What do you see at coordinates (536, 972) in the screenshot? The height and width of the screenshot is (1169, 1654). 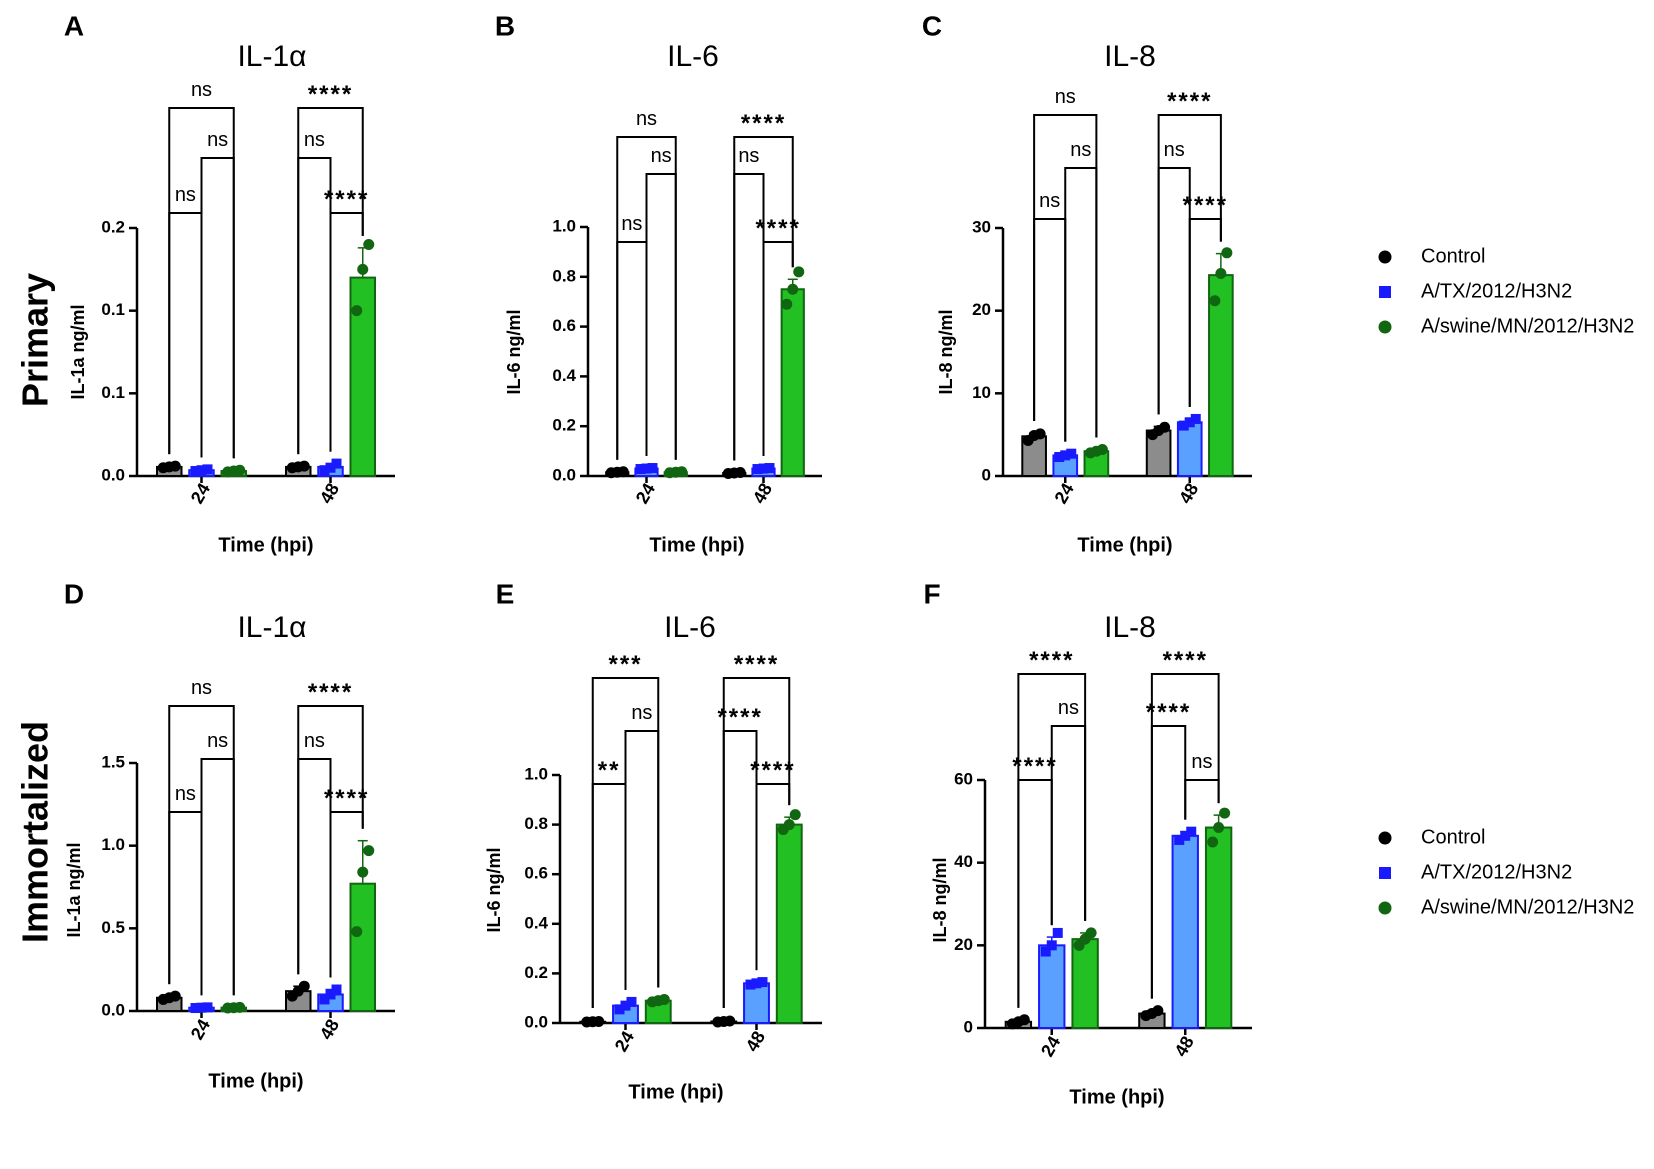 I see `y-tick-label: 0.2` at bounding box center [536, 972].